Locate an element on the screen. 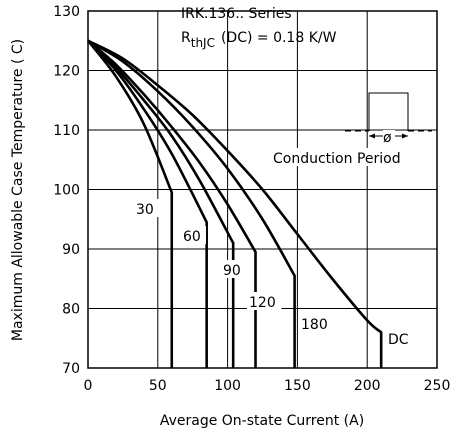 The height and width of the screenshot is (438, 458). inset-label-bg is located at coordinates (350, 157).